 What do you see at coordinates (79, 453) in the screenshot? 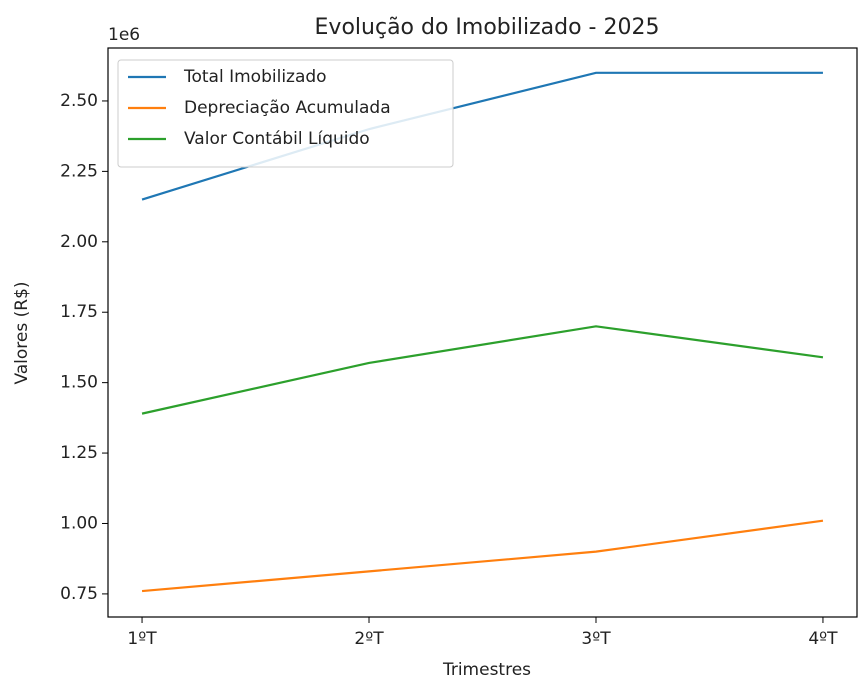
I see `y-tick-label: 1.25` at bounding box center [79, 453].